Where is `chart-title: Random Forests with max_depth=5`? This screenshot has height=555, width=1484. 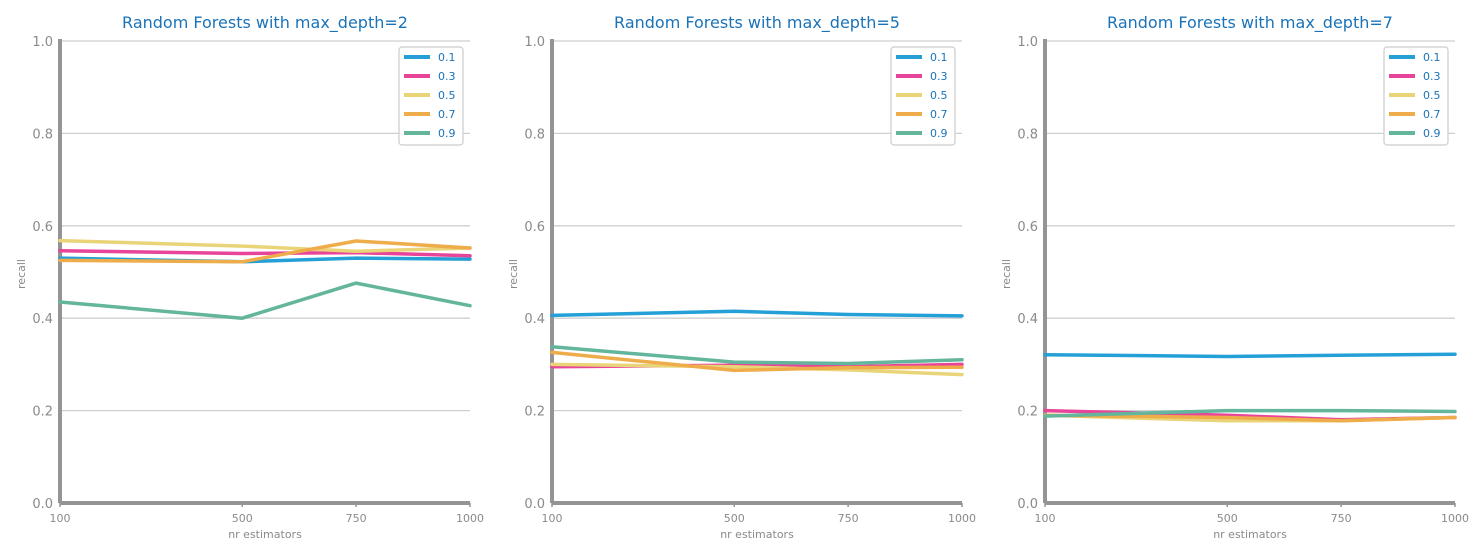
chart-title: Random Forests with max_depth=5 is located at coordinates (757, 23).